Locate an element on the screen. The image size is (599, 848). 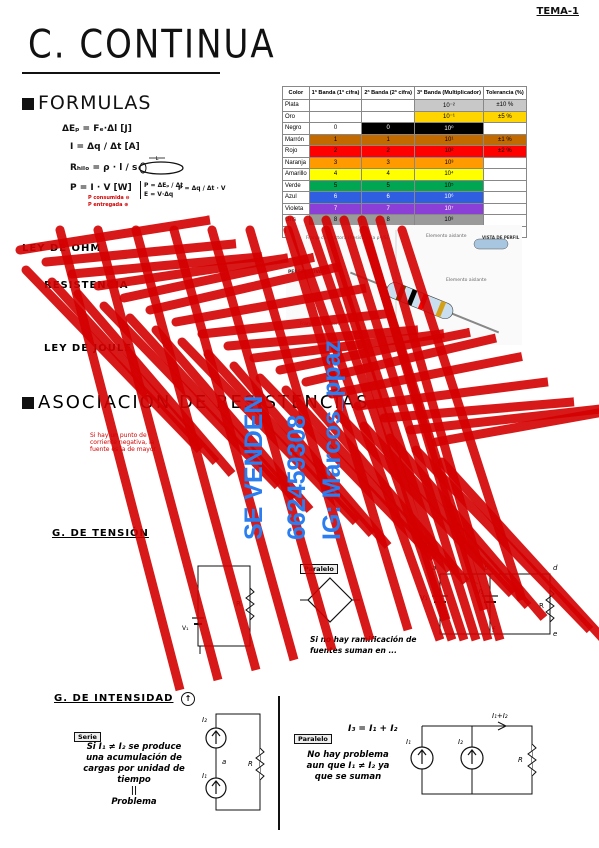
formula-power: P = I · V [W] is located at coordinates (101, 188).